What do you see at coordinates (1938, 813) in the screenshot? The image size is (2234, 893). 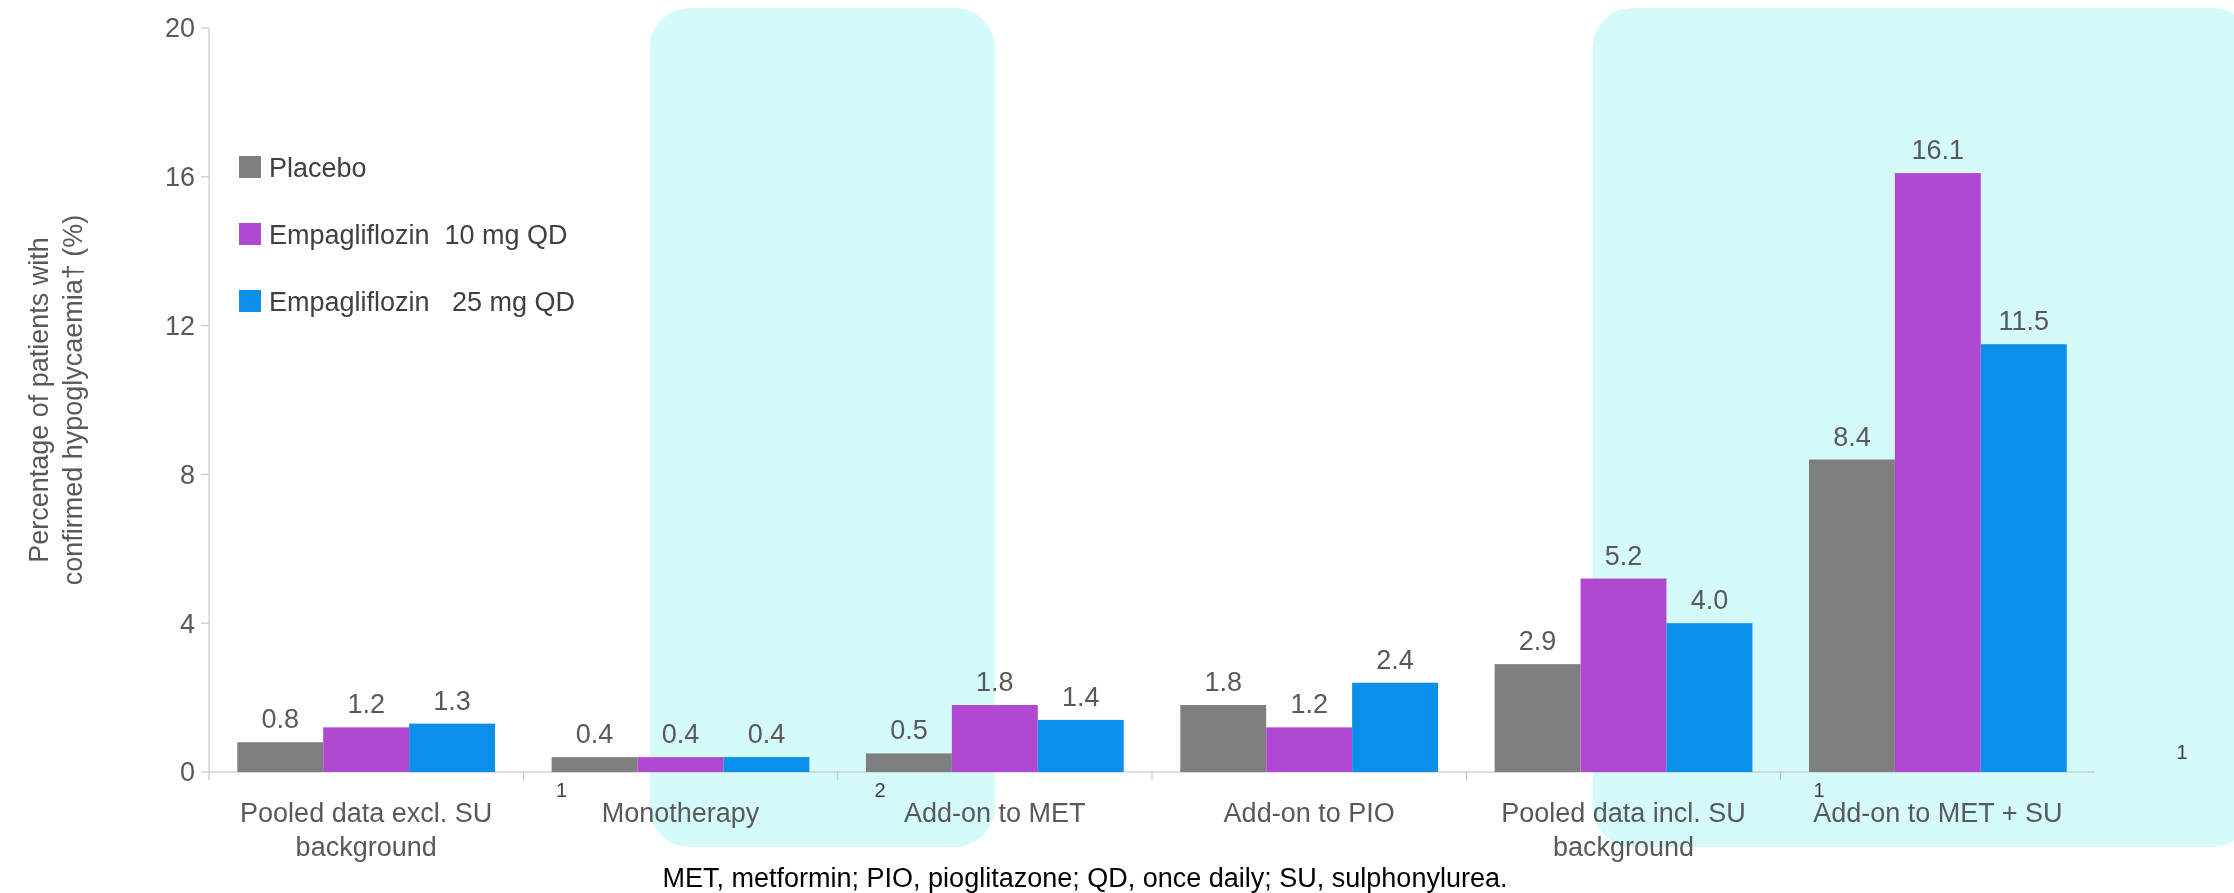 I see `x-tick-label: Add-on to MET + SU` at bounding box center [1938, 813].